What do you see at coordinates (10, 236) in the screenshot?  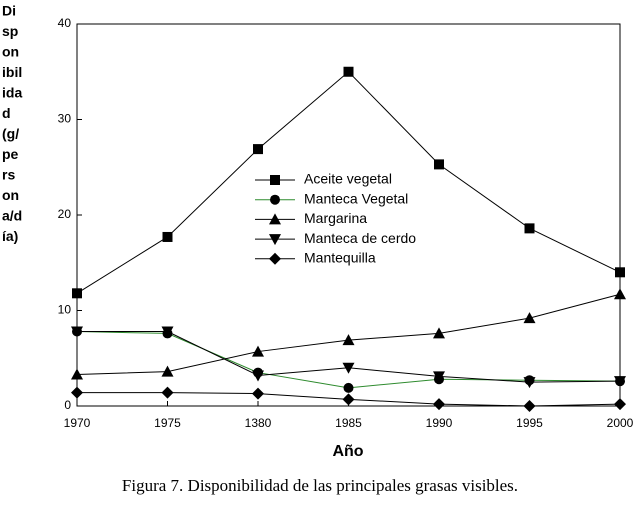 I see `y-axis-label: ía)` at bounding box center [10, 236].